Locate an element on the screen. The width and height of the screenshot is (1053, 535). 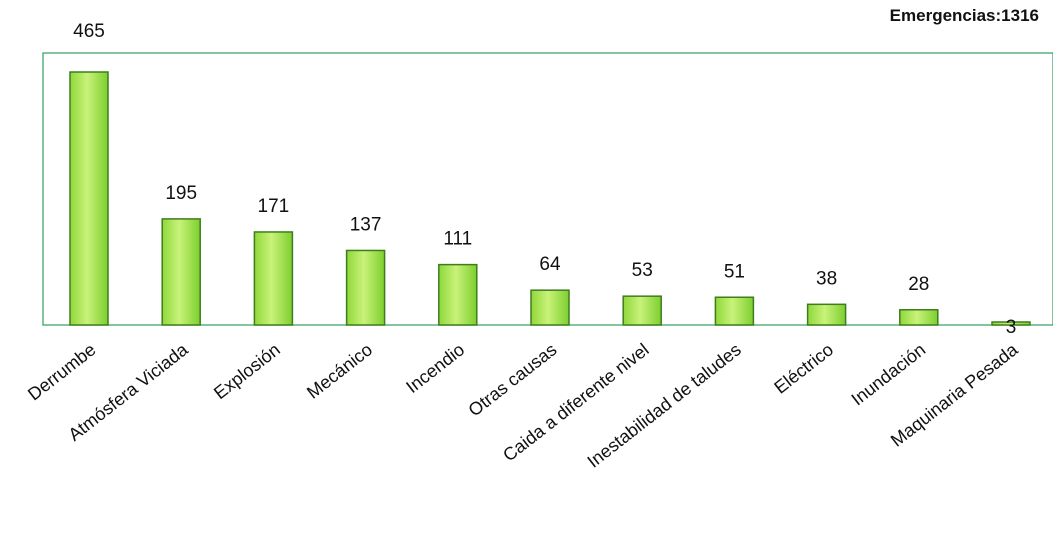
data-label-2: 171 is located at coordinates (274, 206).